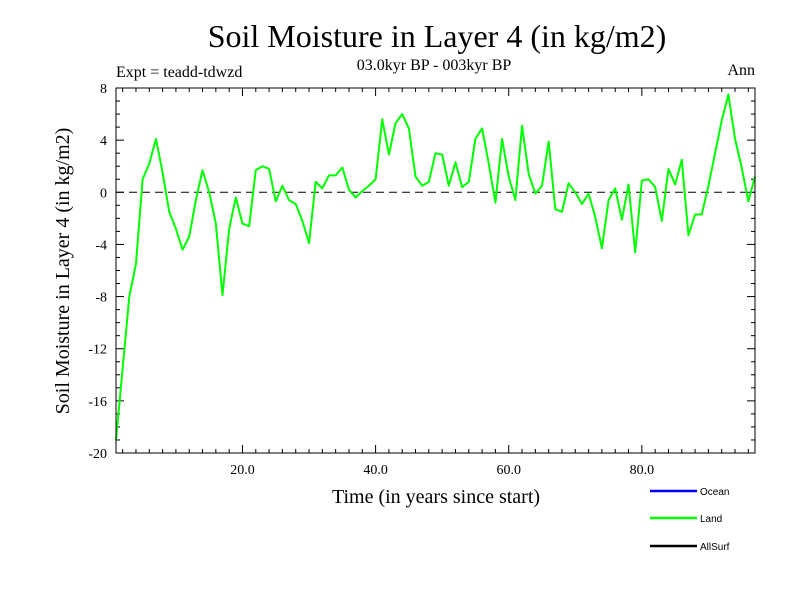  Describe the element at coordinates (642, 470) in the screenshot. I see `x-tick-label: 80.0` at that location.